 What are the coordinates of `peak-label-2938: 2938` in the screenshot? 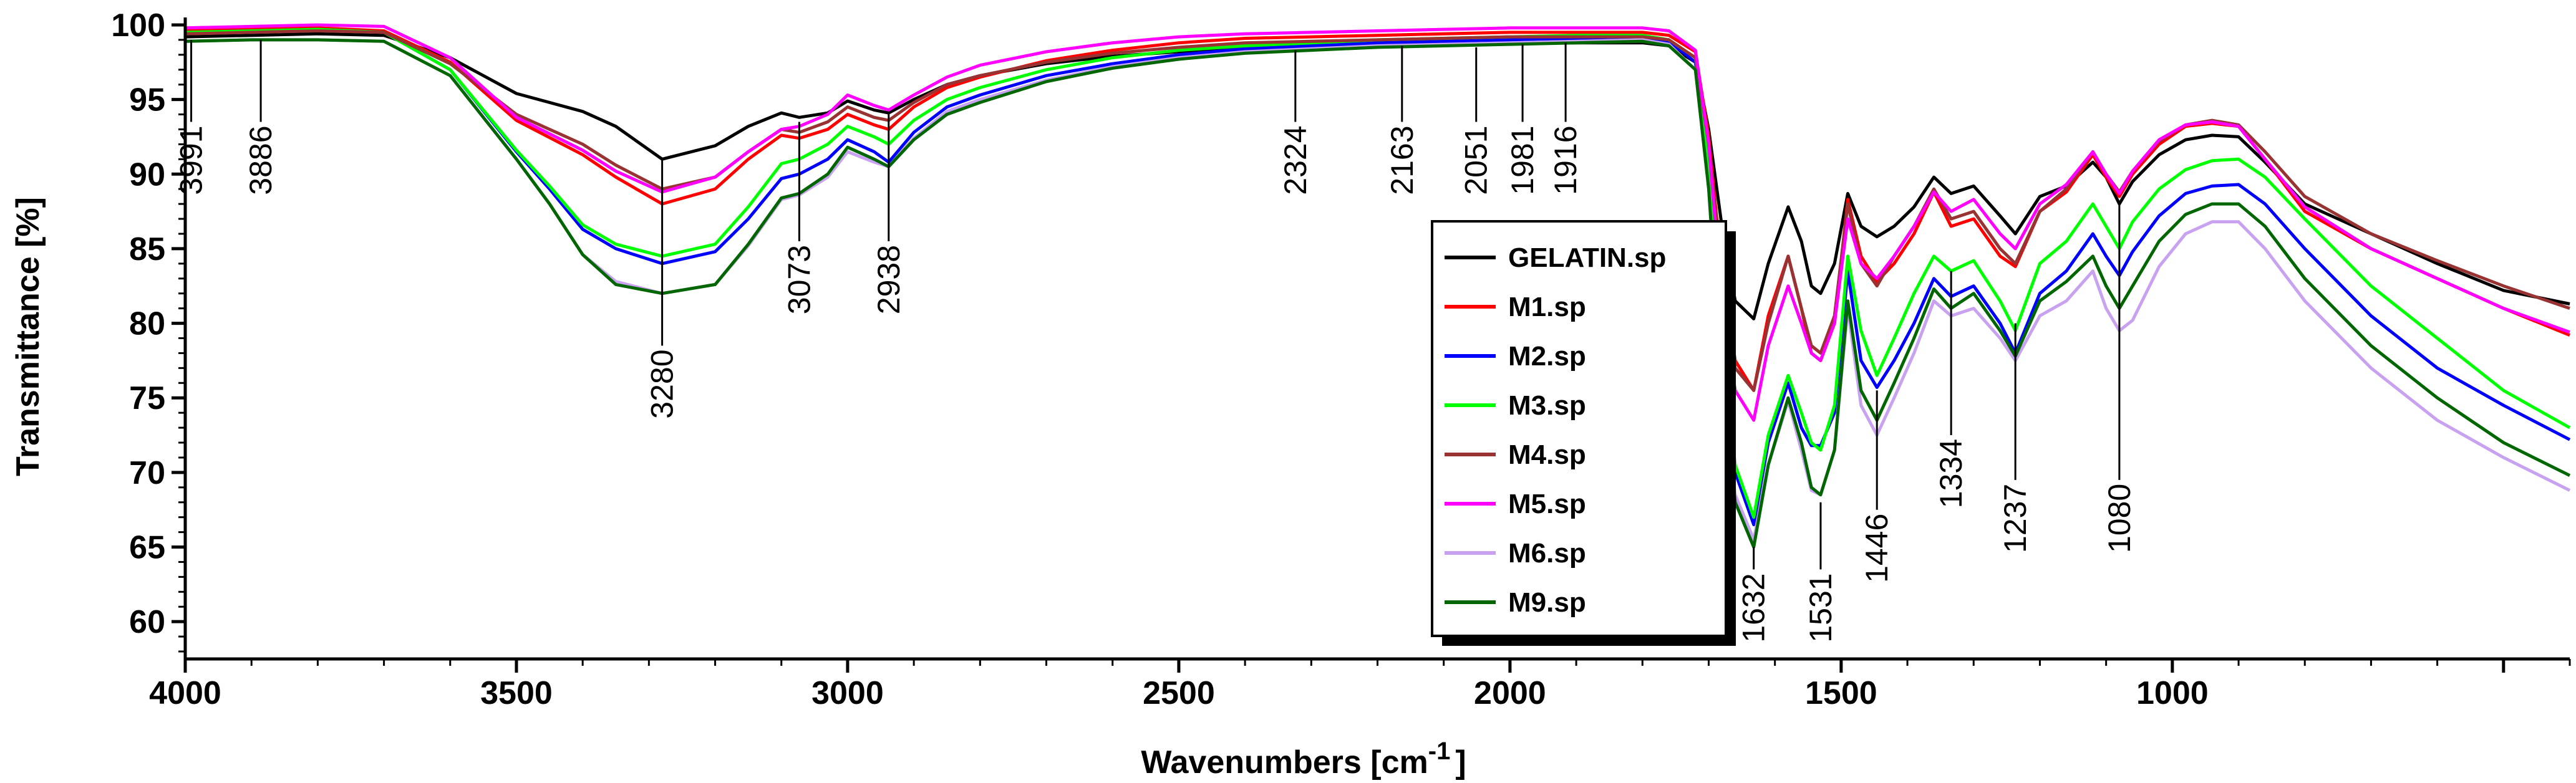 It's located at (888, 279).